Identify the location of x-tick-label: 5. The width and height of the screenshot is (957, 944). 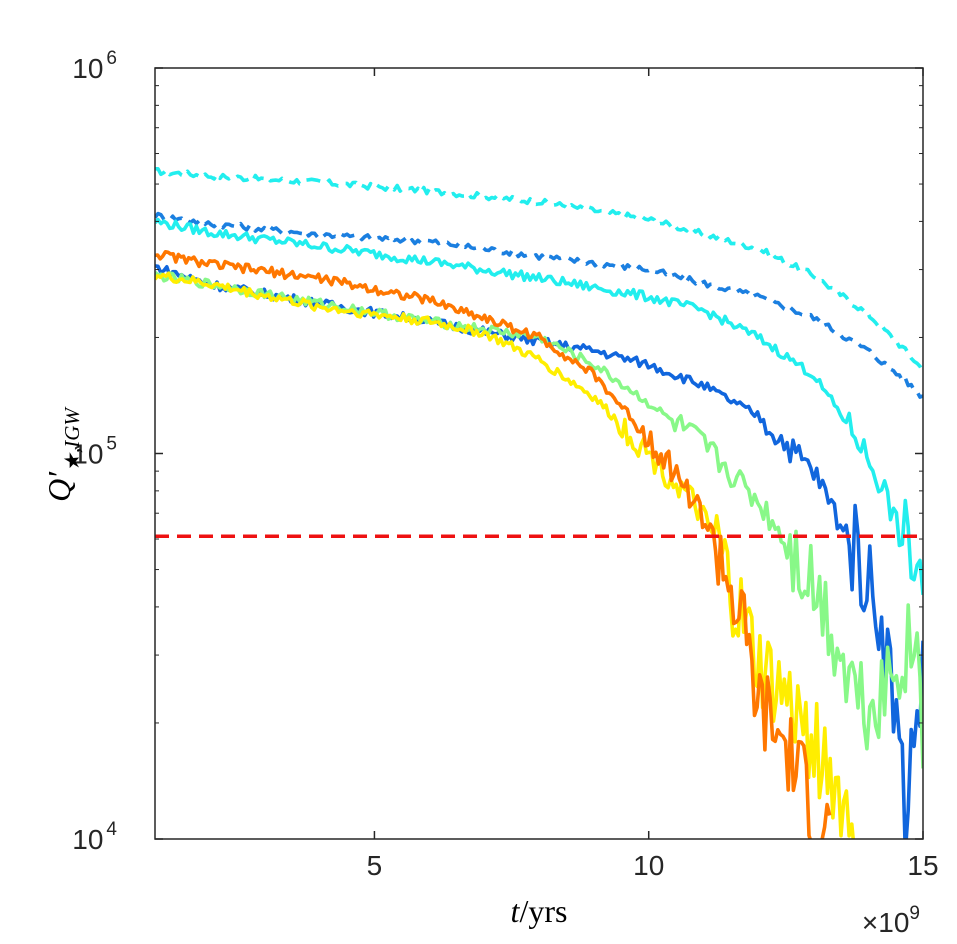
(375, 865).